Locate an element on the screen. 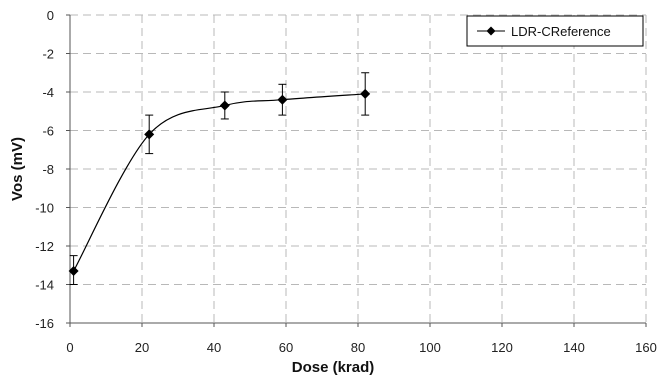  x-axis-title: Dose (krad) is located at coordinates (333, 367).